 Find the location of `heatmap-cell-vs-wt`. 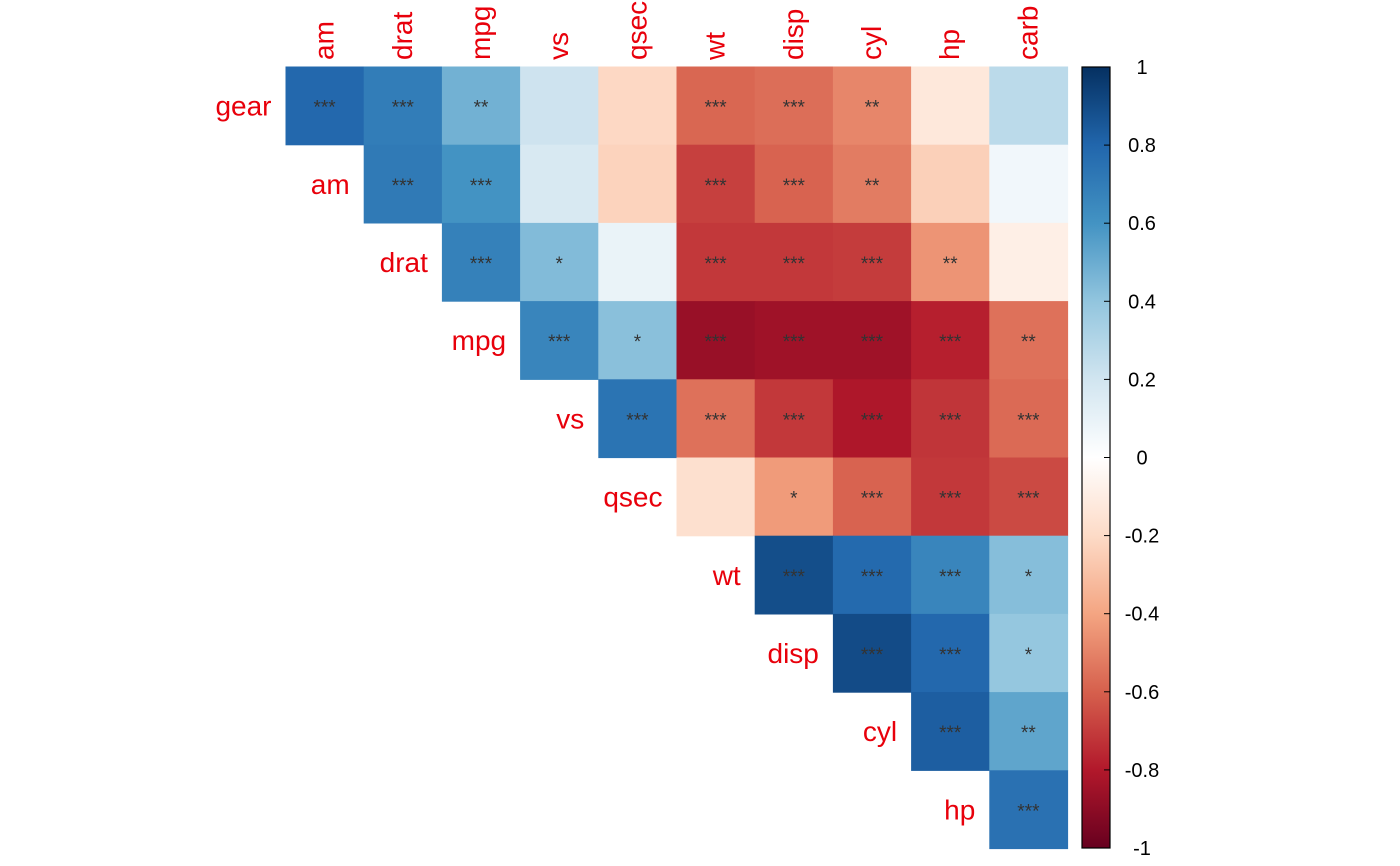

heatmap-cell-vs-wt is located at coordinates (716, 419).